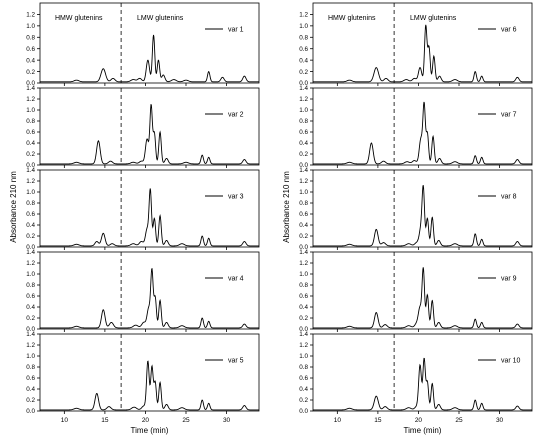 The height and width of the screenshot is (440, 550). What do you see at coordinates (236, 30) in the screenshot?
I see `legend-label: var 1` at bounding box center [236, 30].